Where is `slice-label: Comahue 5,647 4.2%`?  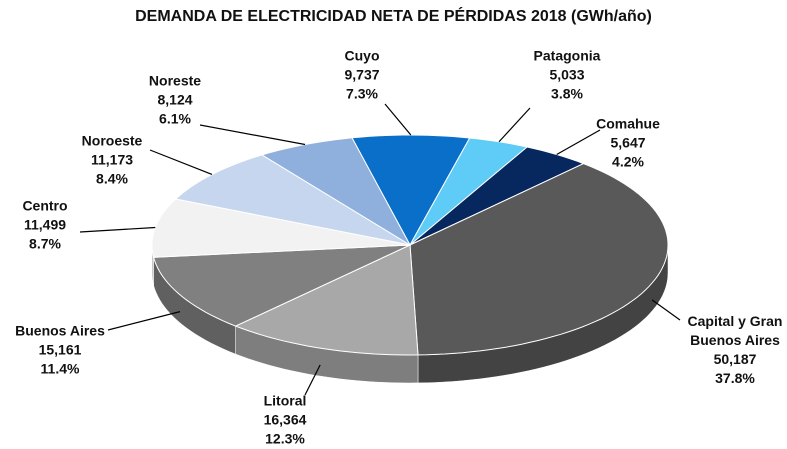
slice-label: Comahue 5,647 4.2% is located at coordinates (628, 143).